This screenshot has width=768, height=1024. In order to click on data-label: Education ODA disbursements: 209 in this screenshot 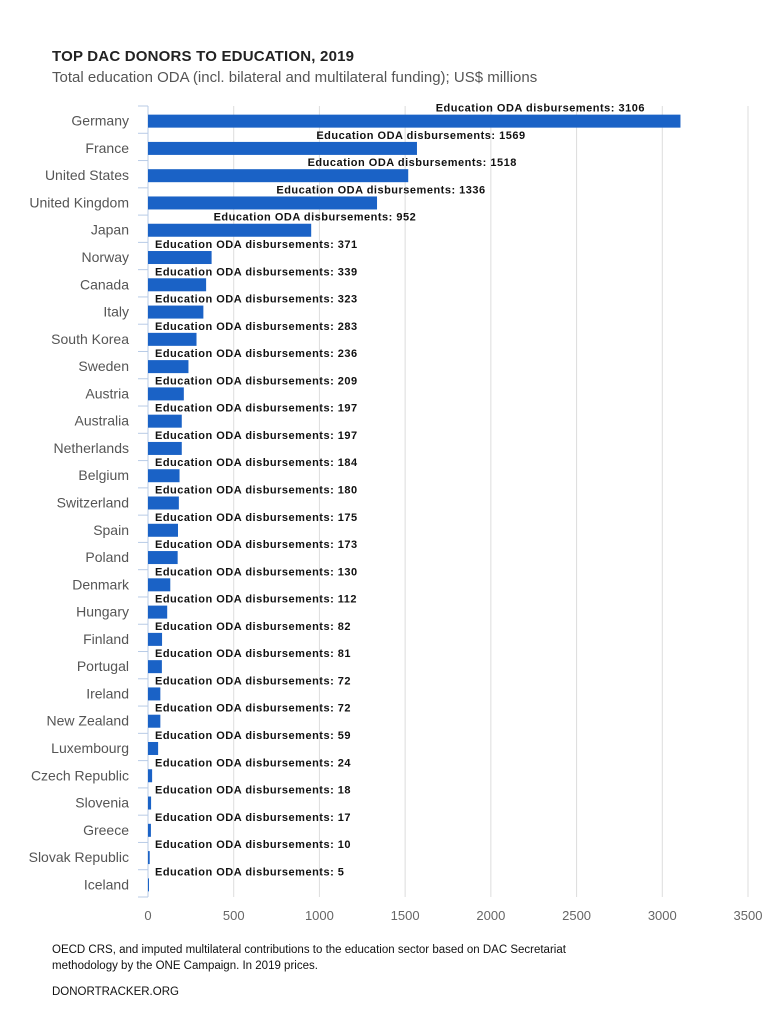, I will do `click(256, 381)`.